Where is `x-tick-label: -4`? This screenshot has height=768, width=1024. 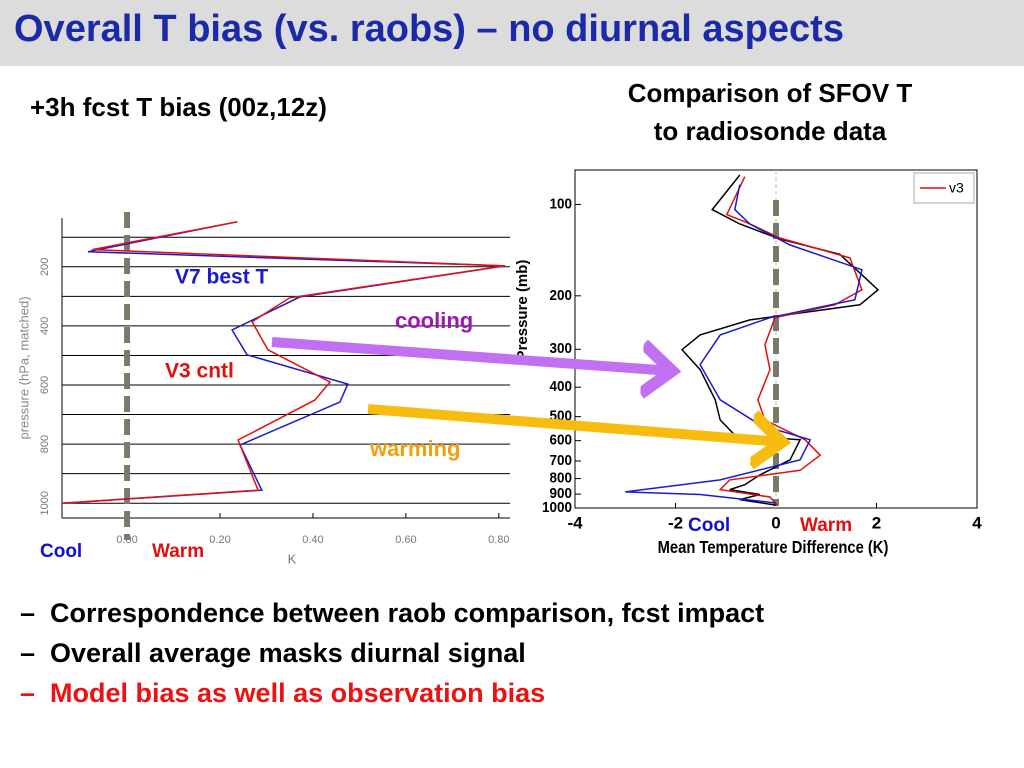 x-tick-label: -4 is located at coordinates (575, 522).